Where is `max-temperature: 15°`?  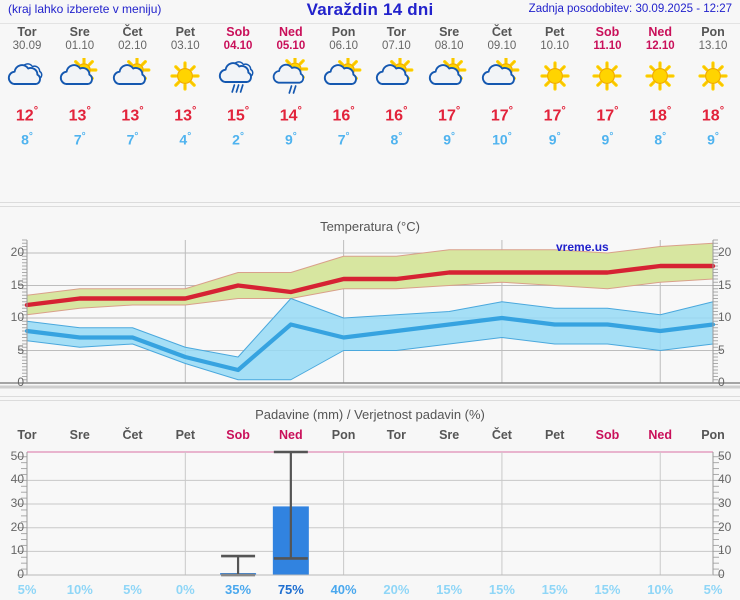 max-temperature: 15° is located at coordinates (238, 113).